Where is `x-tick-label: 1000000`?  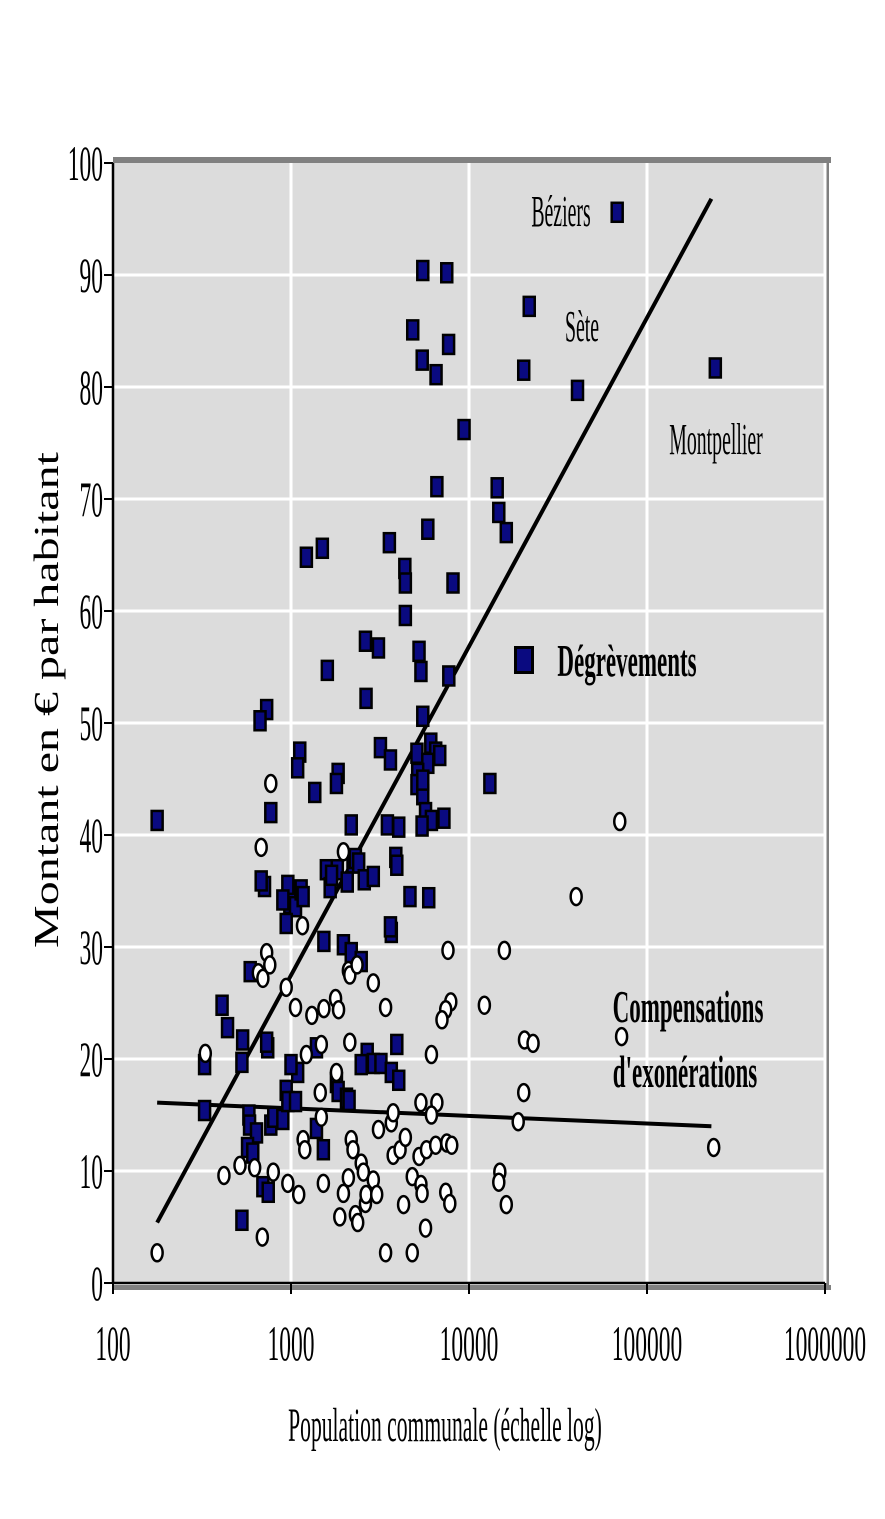 x-tick-label: 1000000 is located at coordinates (825, 1343).